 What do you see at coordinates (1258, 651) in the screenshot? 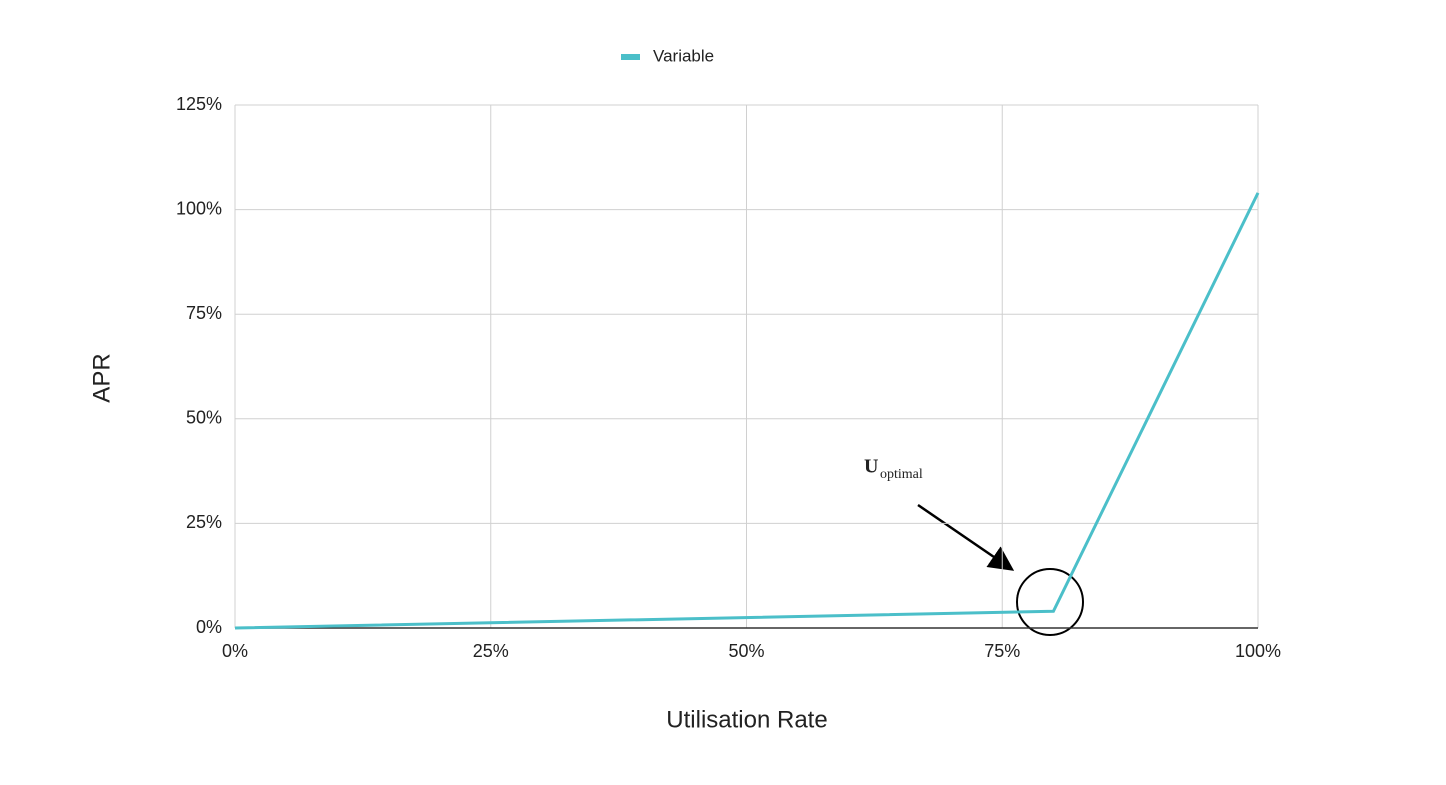
I see `x-tick-label: 100%` at bounding box center [1258, 651].